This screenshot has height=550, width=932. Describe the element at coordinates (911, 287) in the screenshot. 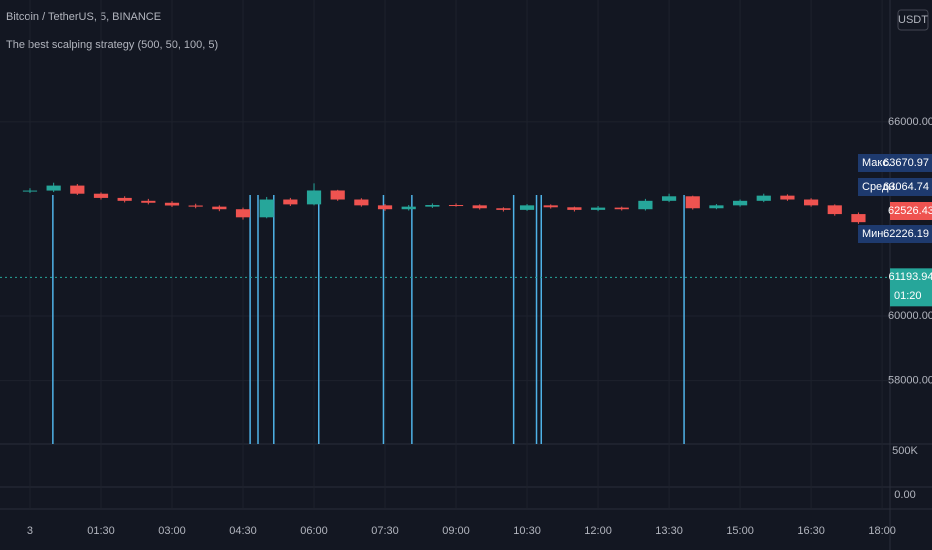

I see `marker-price-bg` at that location.